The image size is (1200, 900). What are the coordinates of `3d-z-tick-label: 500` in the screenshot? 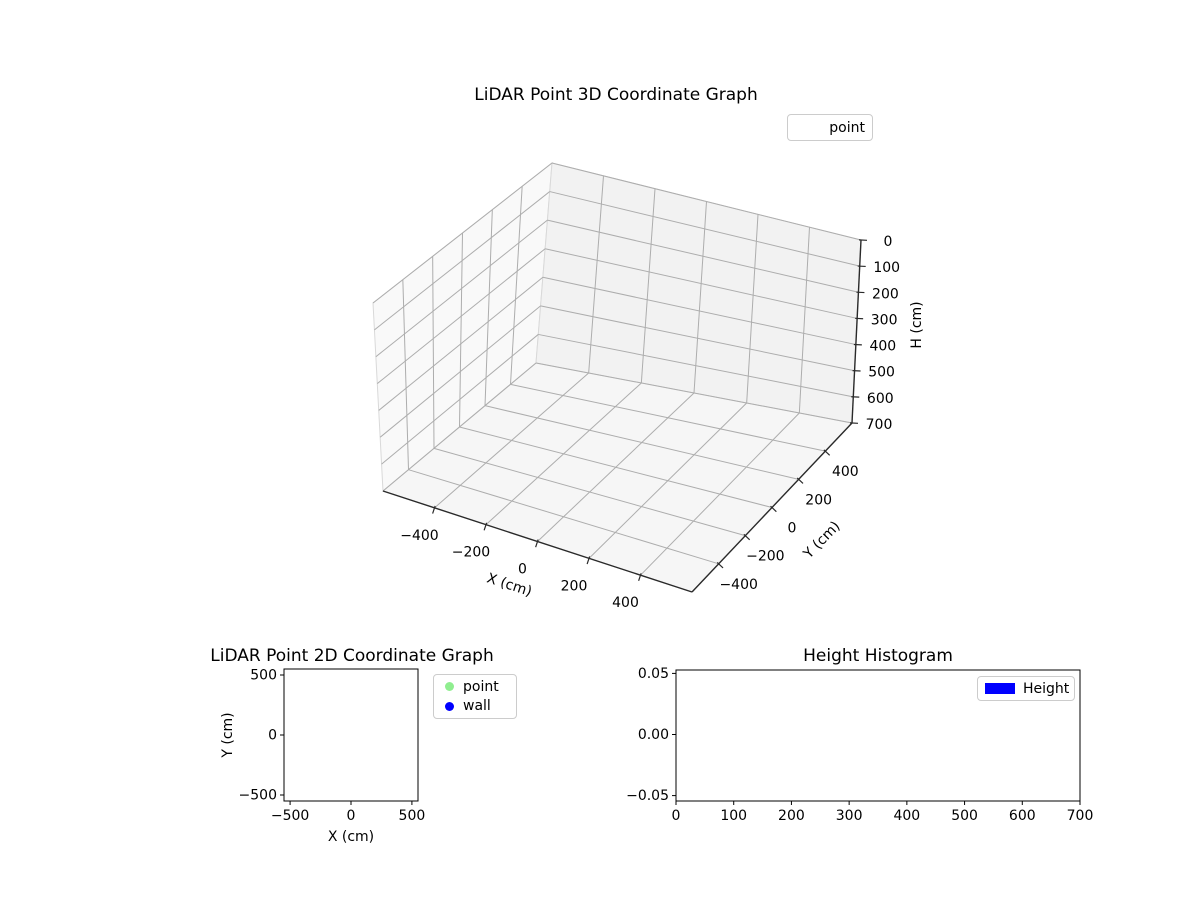 It's located at (881, 373).